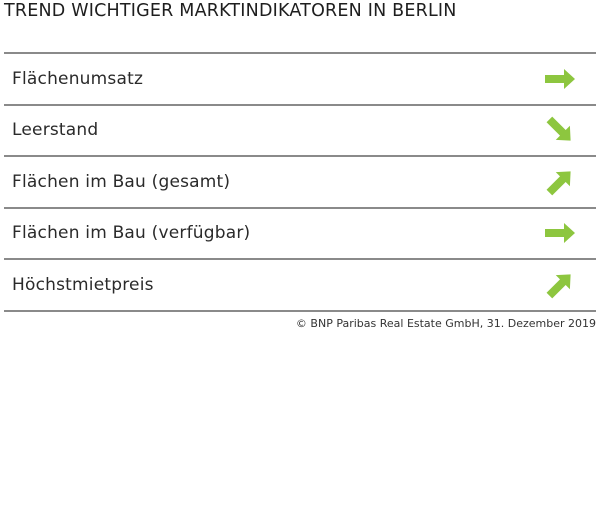  Describe the element at coordinates (121, 181) in the screenshot. I see `indicator-label: Flächen im Bau (gesamt)` at that location.